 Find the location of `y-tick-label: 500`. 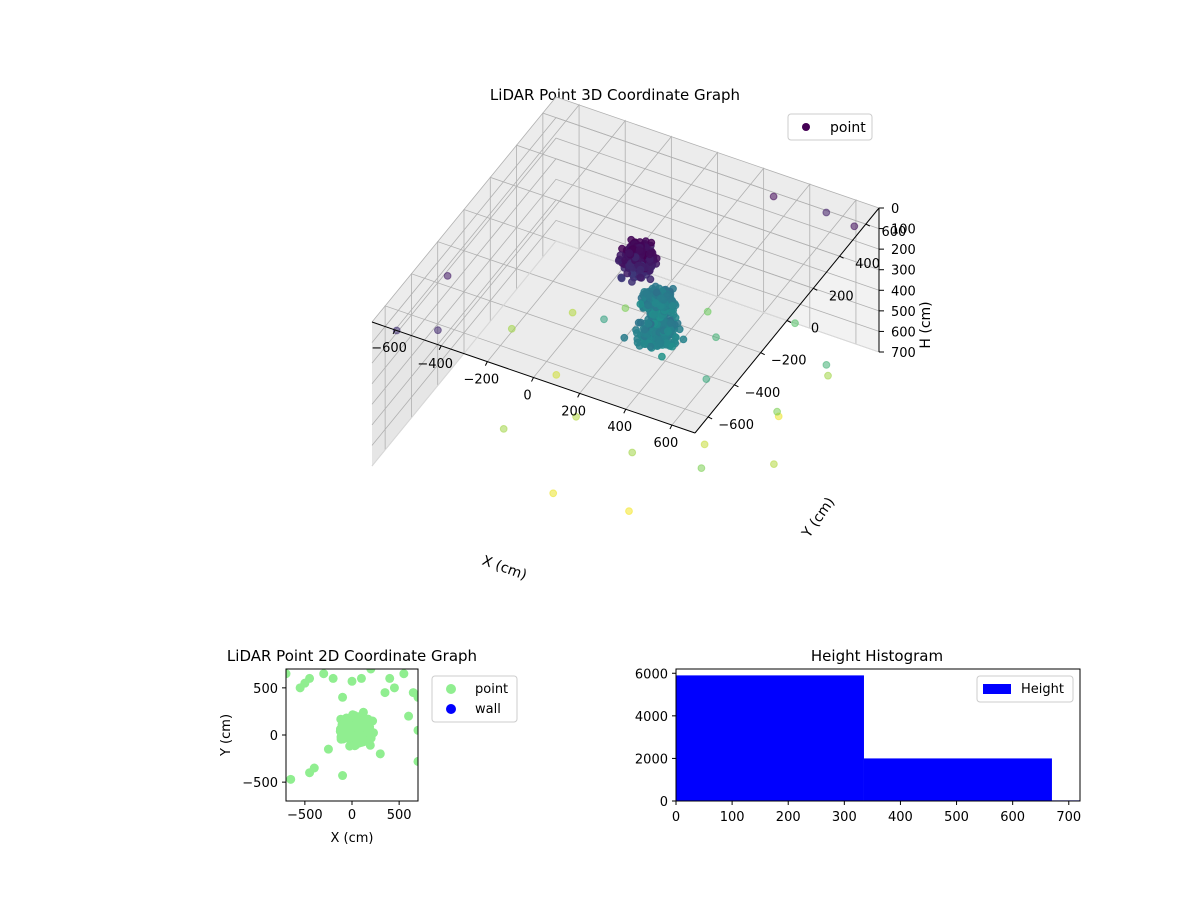

y-tick-label: 500 is located at coordinates (265, 689).